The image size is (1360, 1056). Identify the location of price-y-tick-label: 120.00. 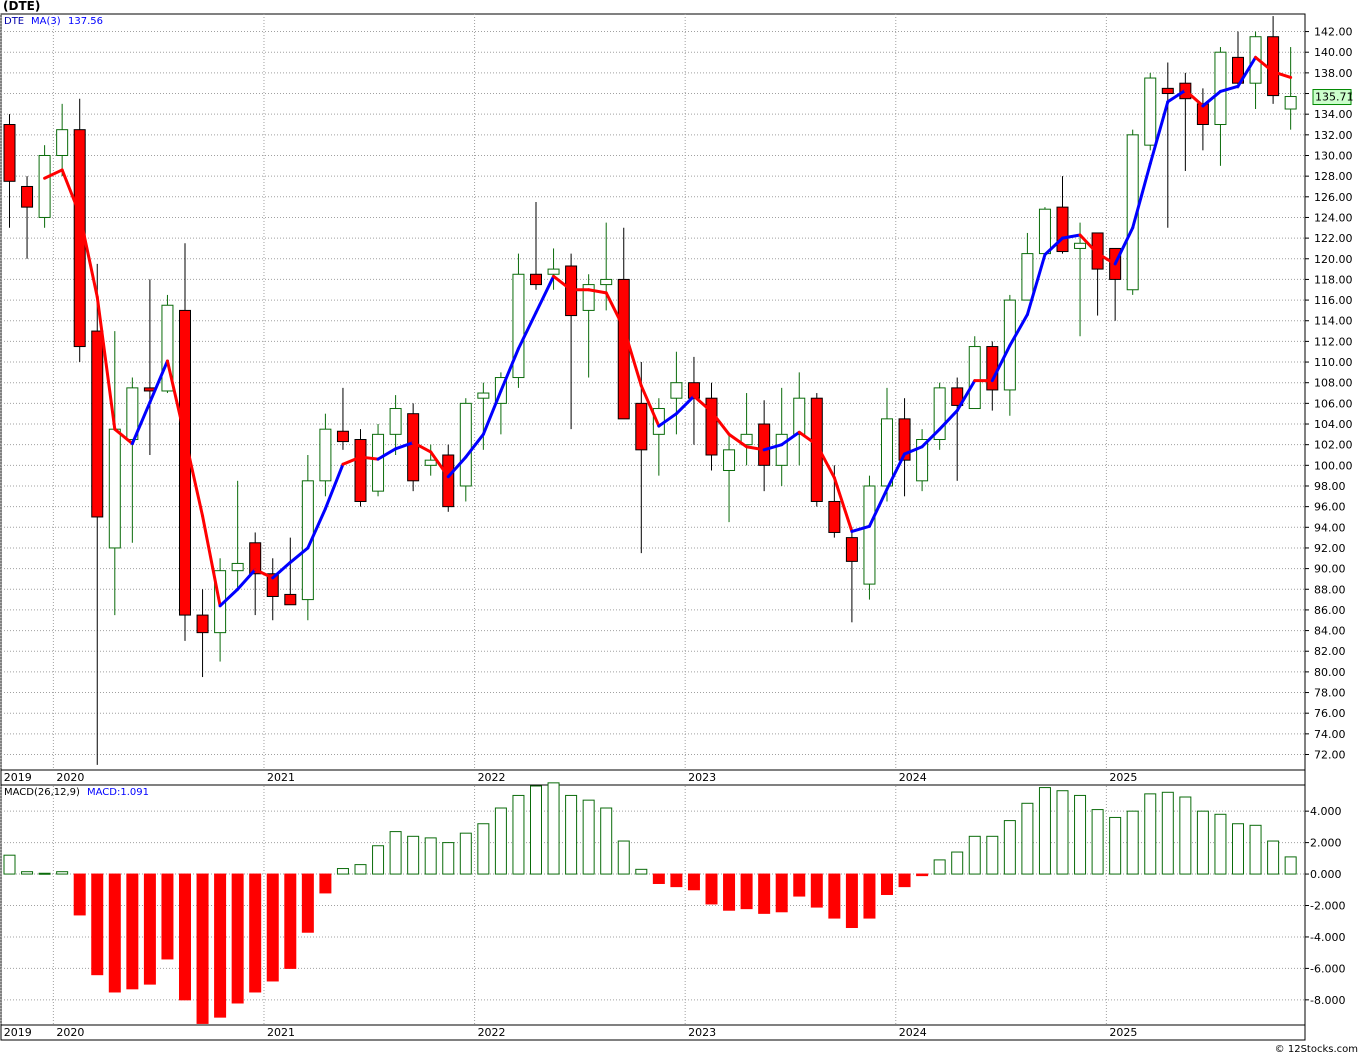
(1333, 259).